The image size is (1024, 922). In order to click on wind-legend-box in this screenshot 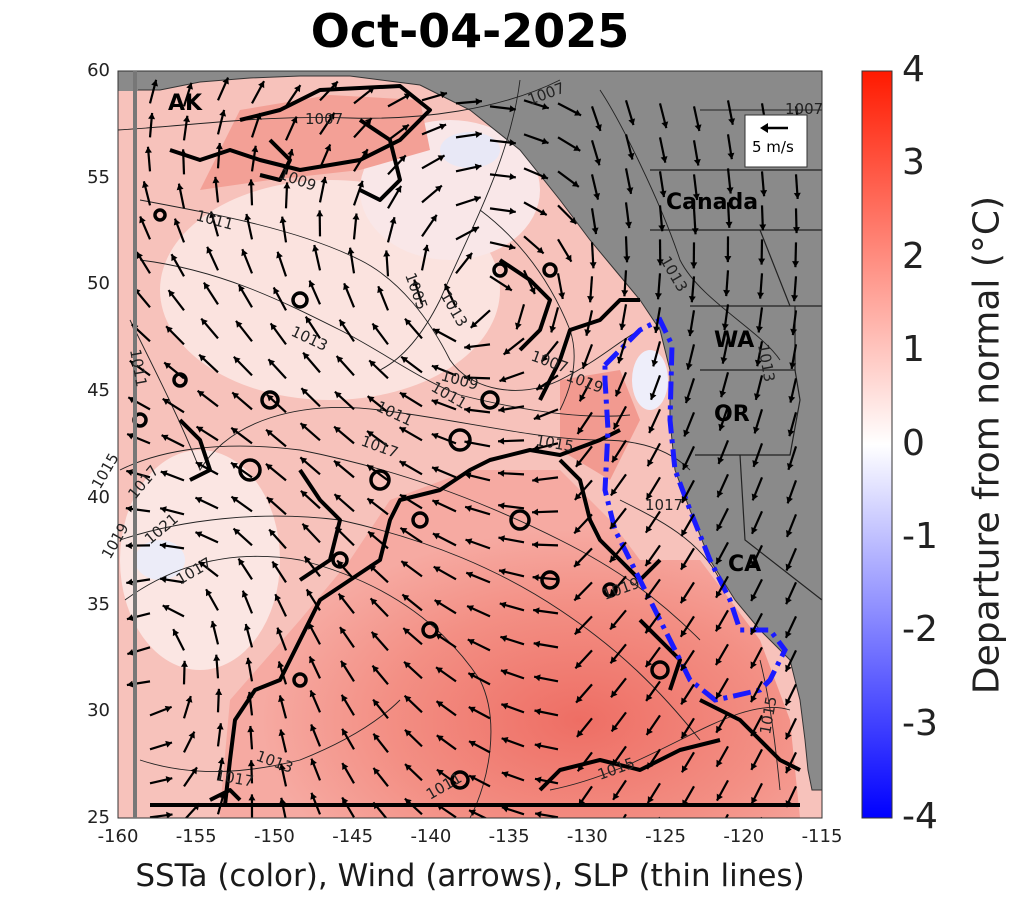, I will do `click(776, 141)`.